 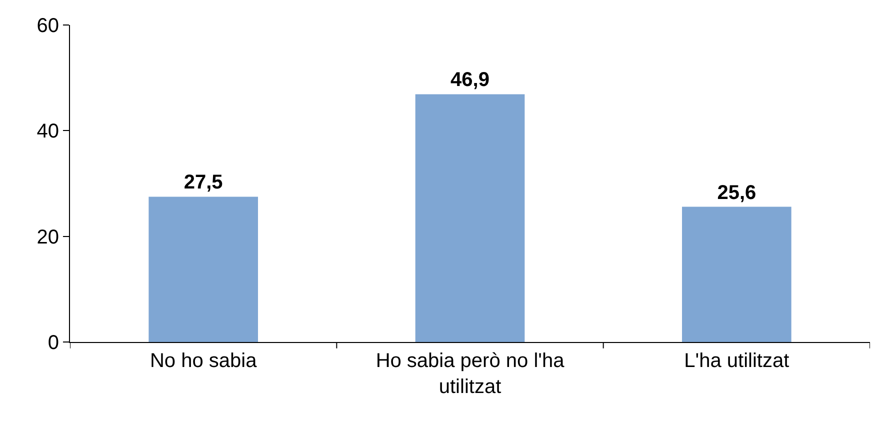 I want to click on x-tick-label: No ho sabia, so click(x=204, y=361).